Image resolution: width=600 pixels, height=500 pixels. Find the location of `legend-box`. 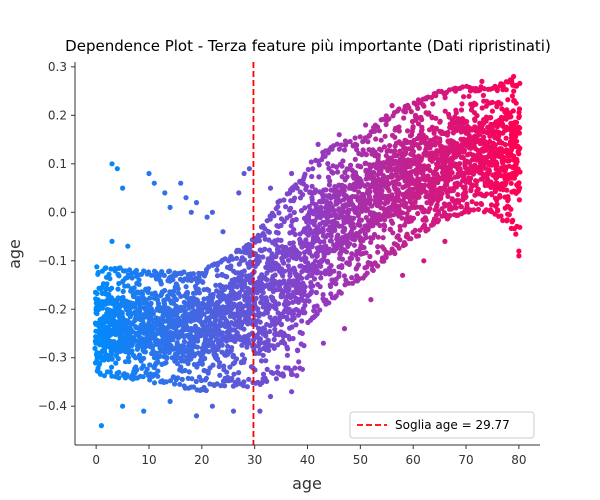

legend-box is located at coordinates (442, 425).